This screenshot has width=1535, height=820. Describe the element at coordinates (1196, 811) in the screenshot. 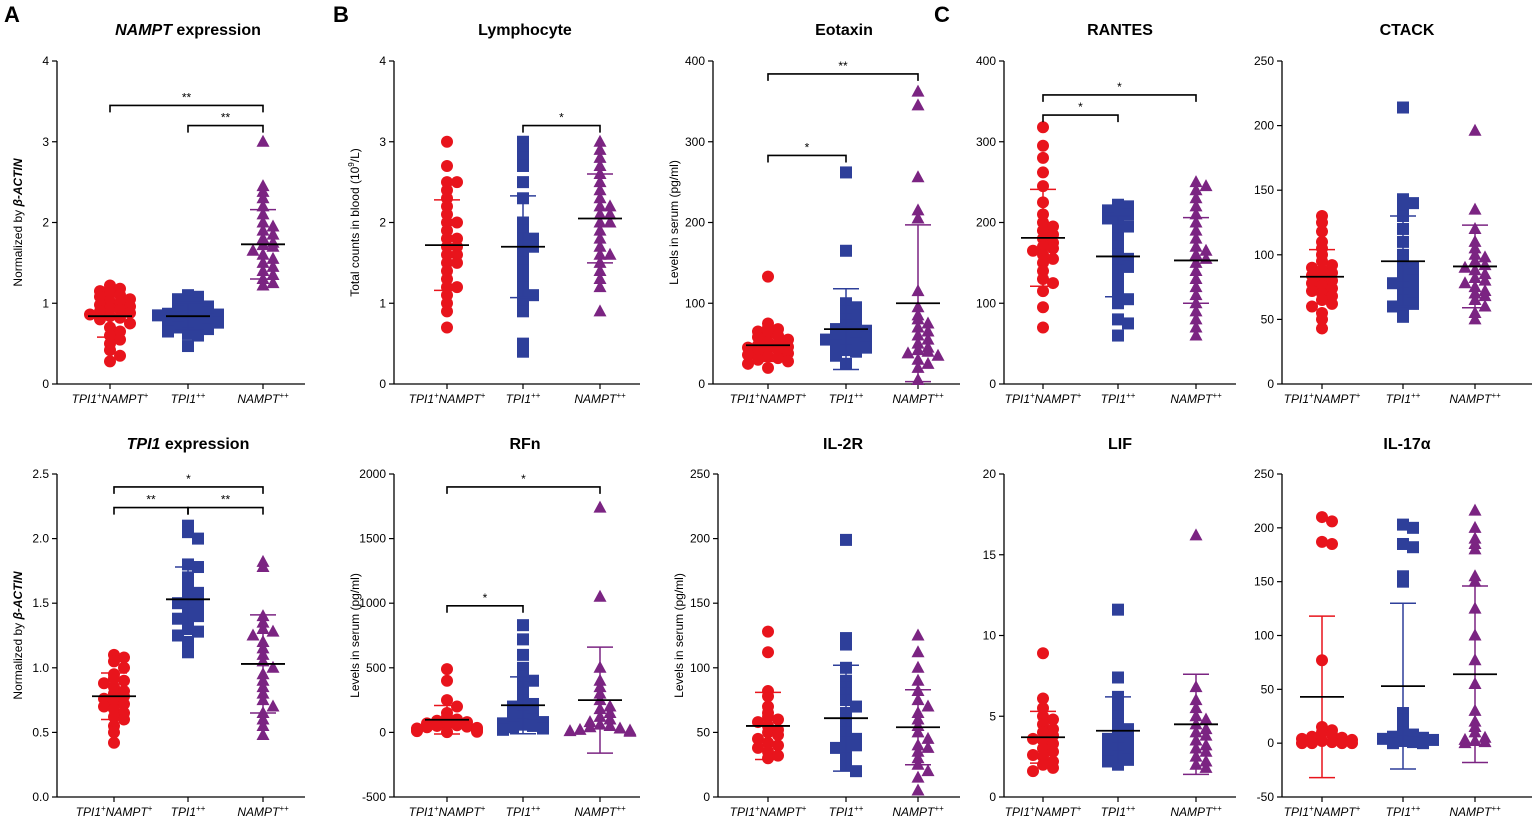

I see `x-tick-label: NAMPT++` at that location.